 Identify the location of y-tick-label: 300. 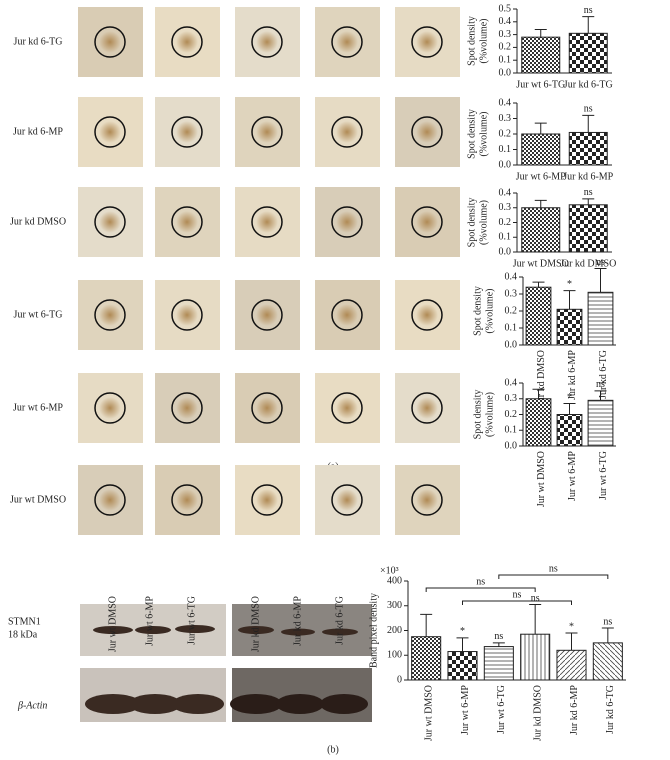
(394, 605).